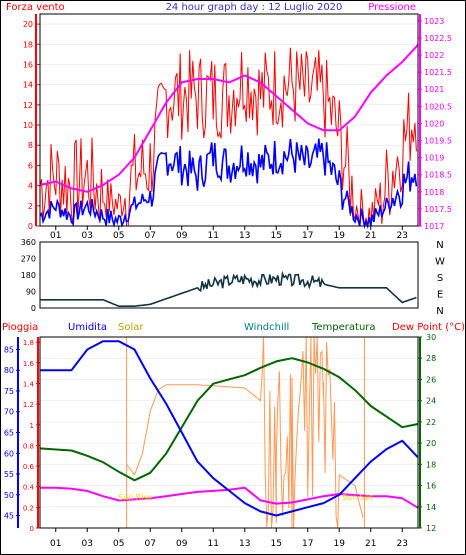 The width and height of the screenshot is (466, 555). What do you see at coordinates (30, 145) in the screenshot?
I see `y-tick-label: 8` at bounding box center [30, 145].